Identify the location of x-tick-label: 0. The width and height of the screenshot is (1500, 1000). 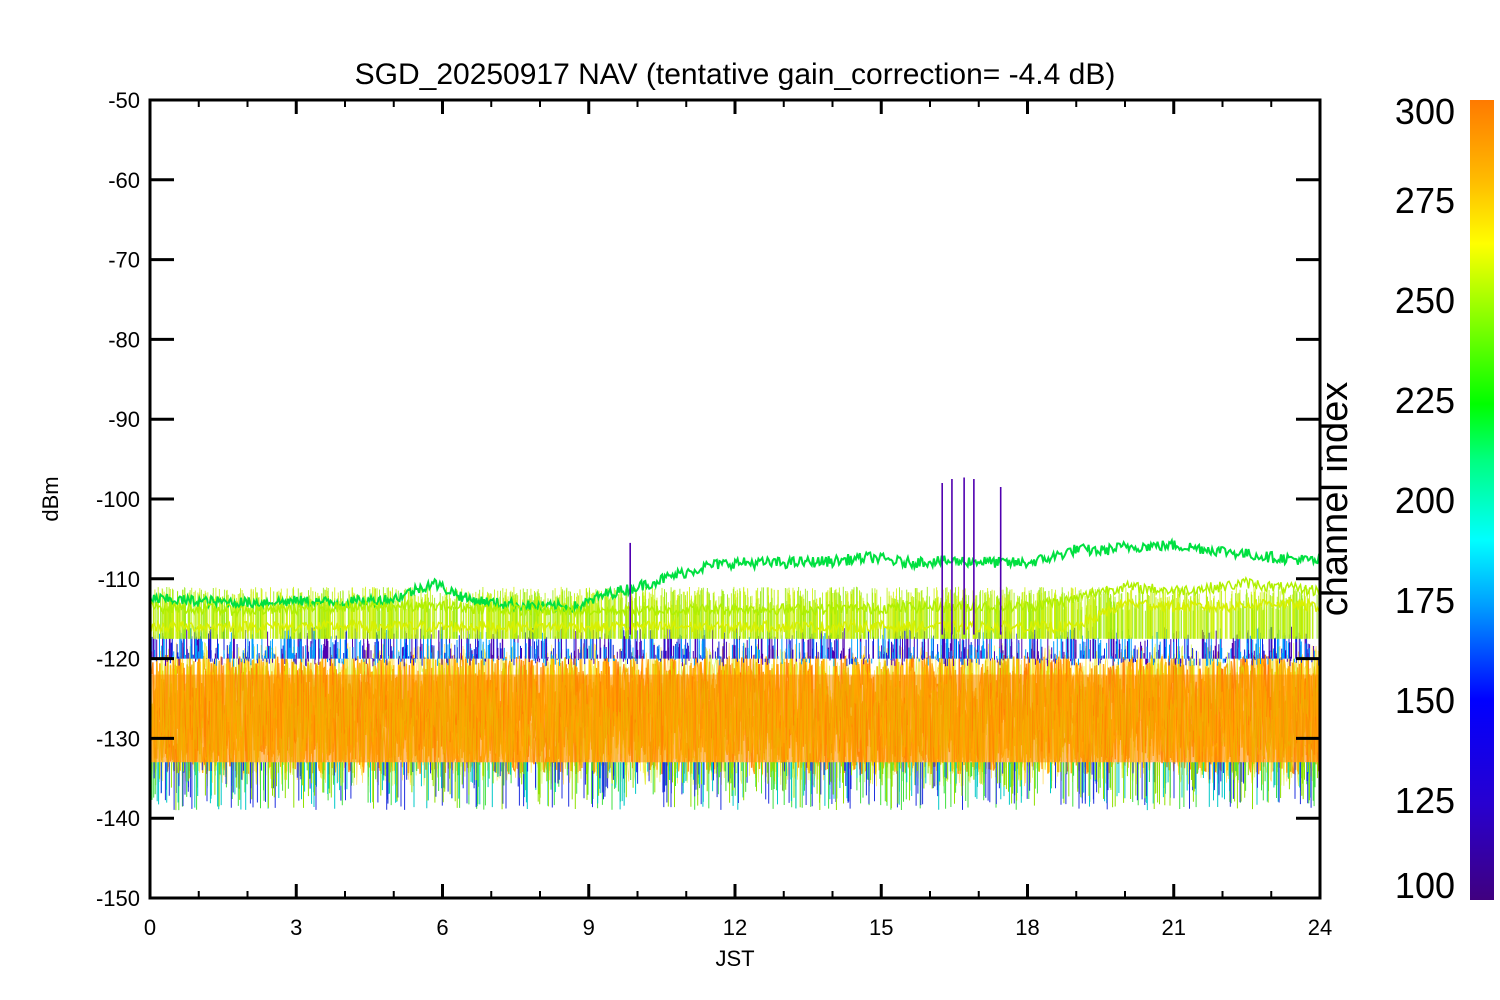
(150, 927).